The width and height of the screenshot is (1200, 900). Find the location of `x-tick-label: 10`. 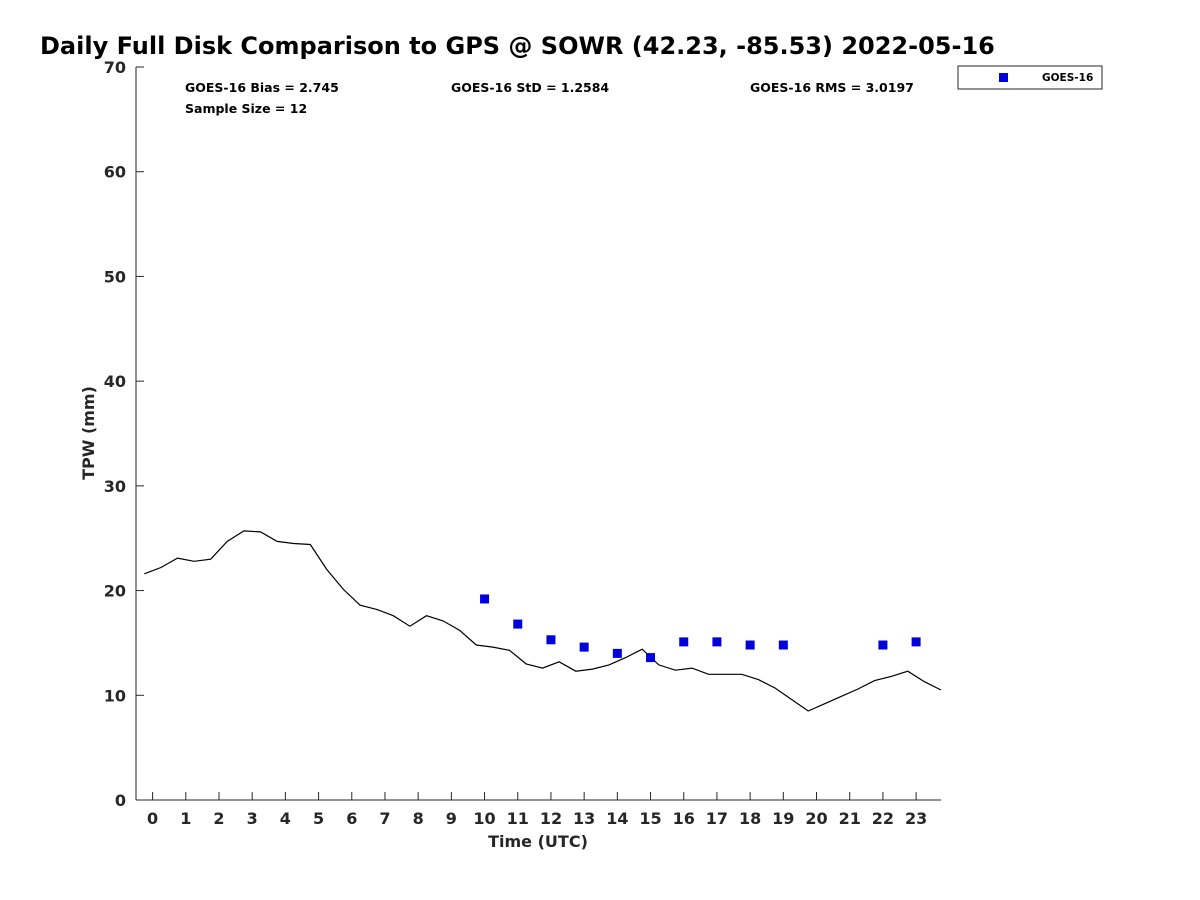

x-tick-label: 10 is located at coordinates (484, 818).